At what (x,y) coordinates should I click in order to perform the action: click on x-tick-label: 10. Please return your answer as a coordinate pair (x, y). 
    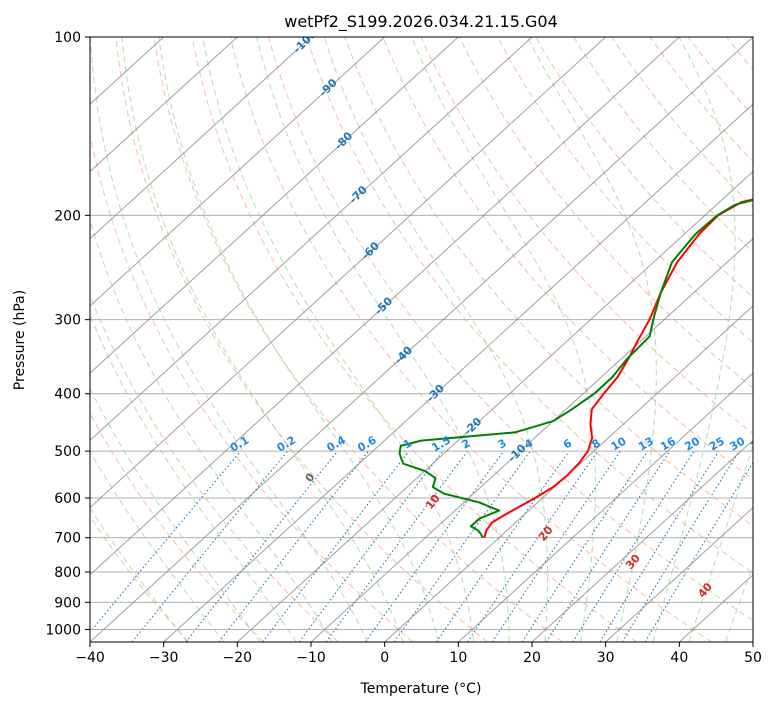
    Looking at the image, I should click on (458, 658).